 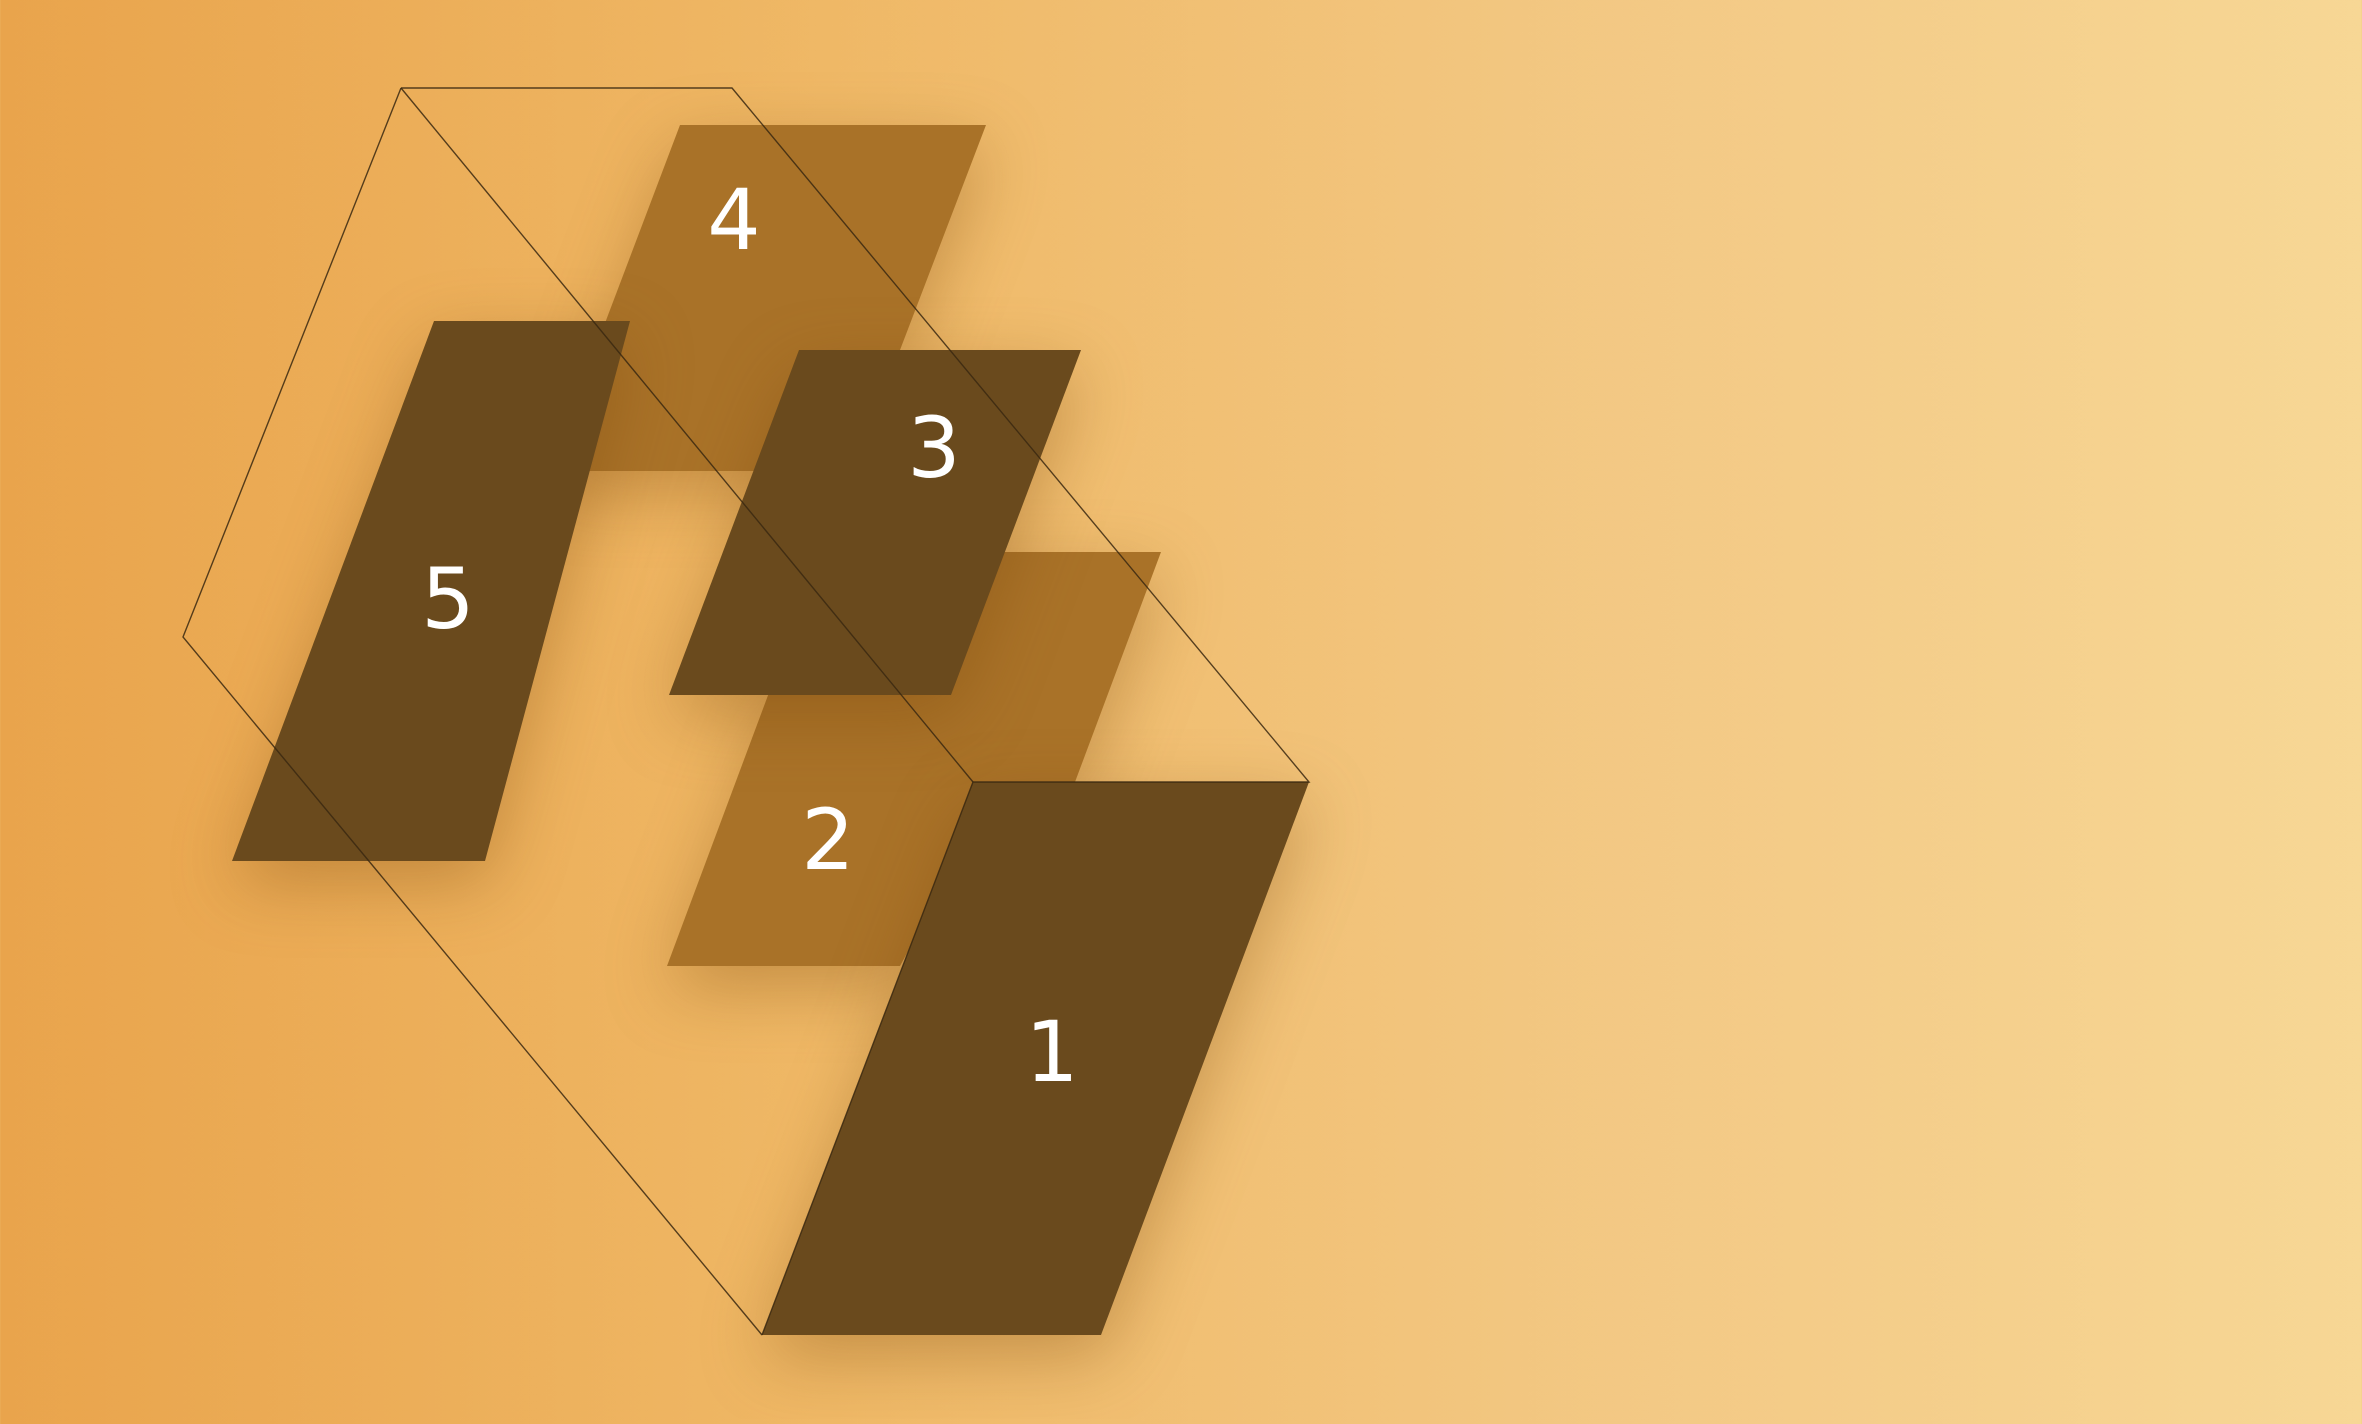 I want to click on panel-1-label: 1, so click(x=1051, y=1052).